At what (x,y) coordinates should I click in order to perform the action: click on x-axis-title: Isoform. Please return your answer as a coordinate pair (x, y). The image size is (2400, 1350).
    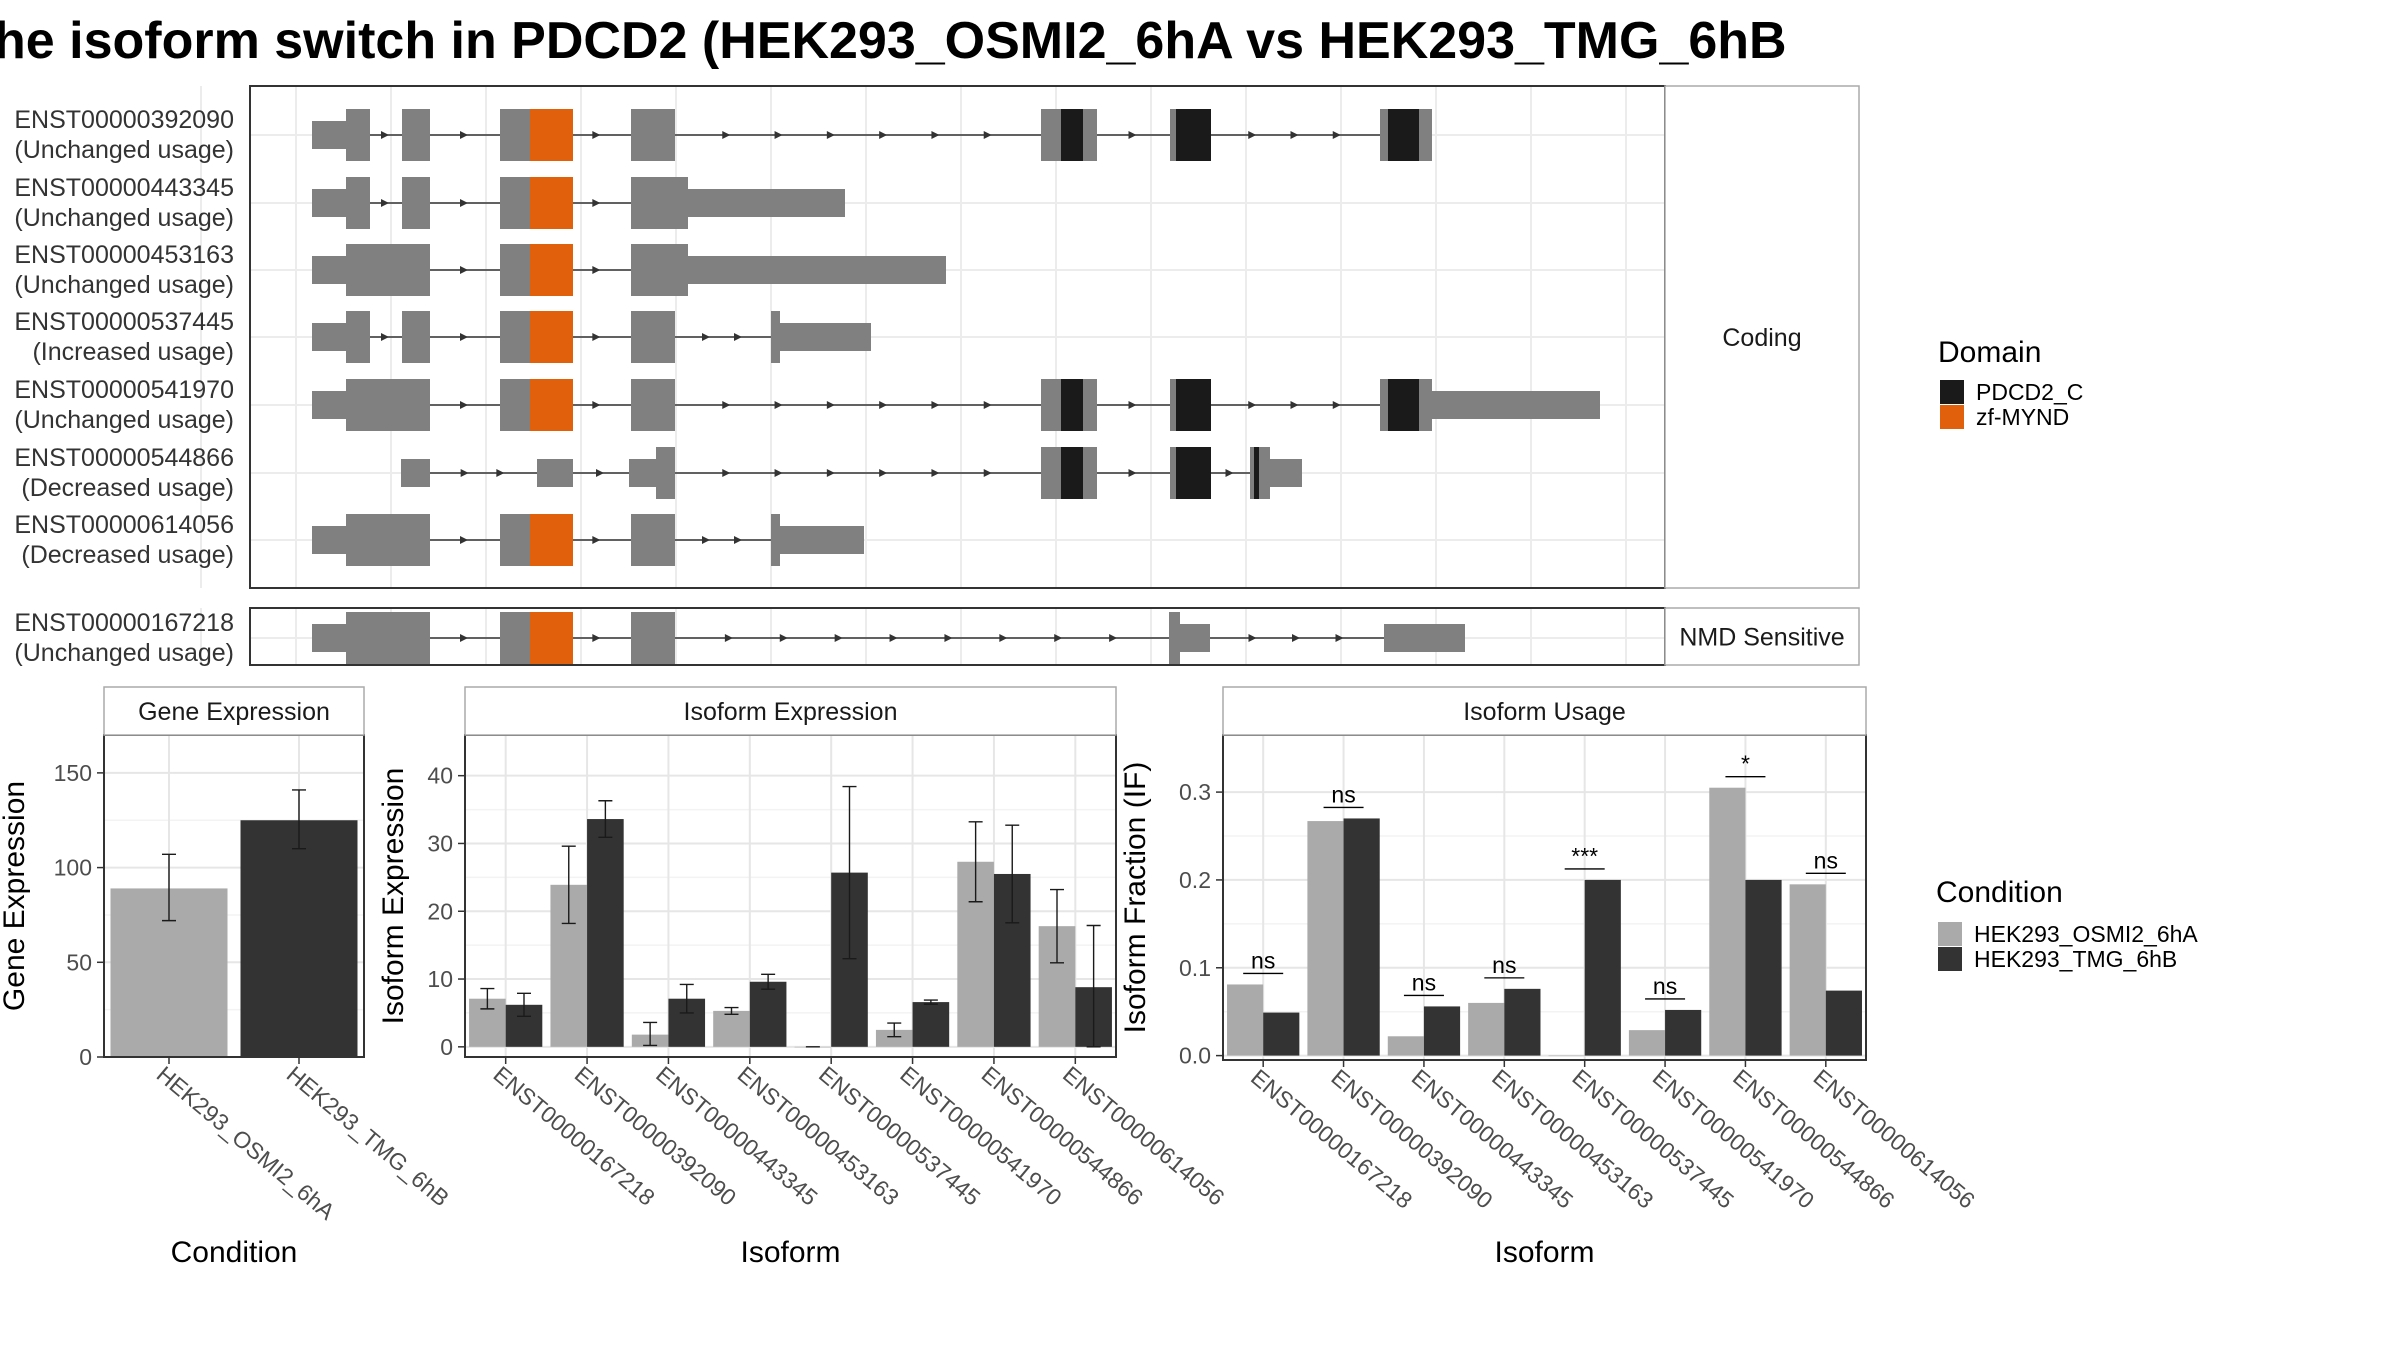
    Looking at the image, I should click on (1544, 1252).